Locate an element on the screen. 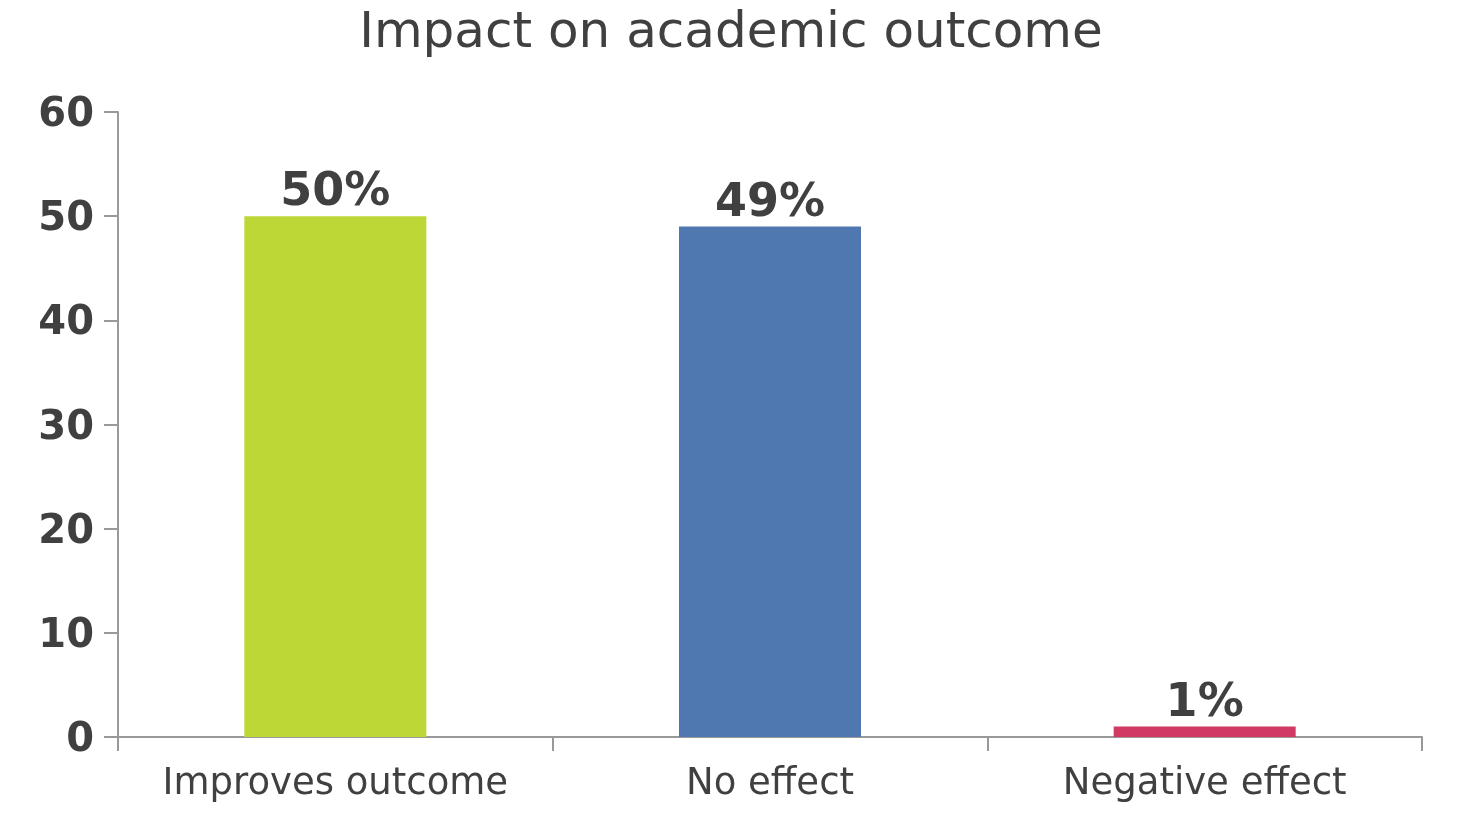 This screenshot has width=1462, height=832. y-tick-label: 20 is located at coordinates (66, 528).